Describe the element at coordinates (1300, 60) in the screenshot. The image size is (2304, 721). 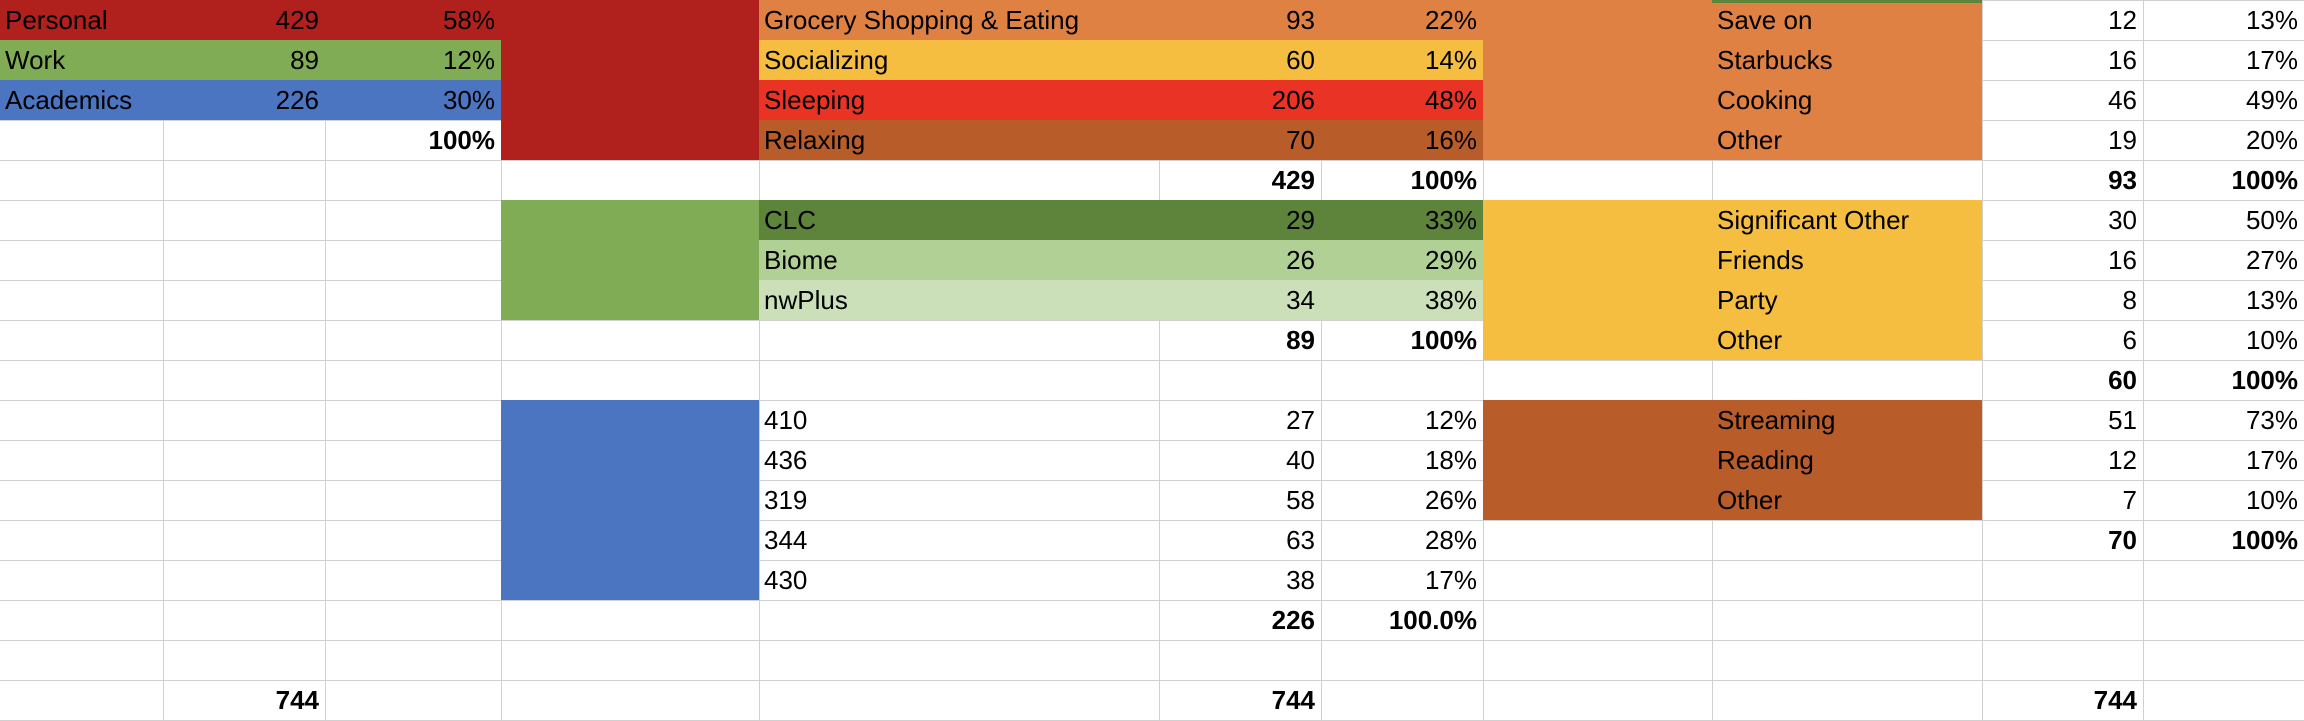
I see `personal-item-value: 60` at that location.